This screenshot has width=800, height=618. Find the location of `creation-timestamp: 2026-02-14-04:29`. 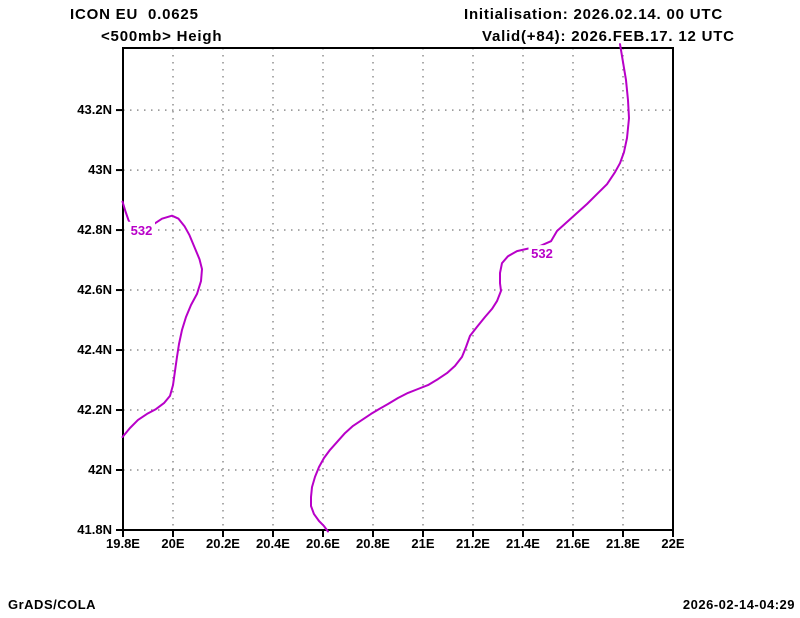

creation-timestamp: 2026-02-14-04:29 is located at coordinates (738, 604).